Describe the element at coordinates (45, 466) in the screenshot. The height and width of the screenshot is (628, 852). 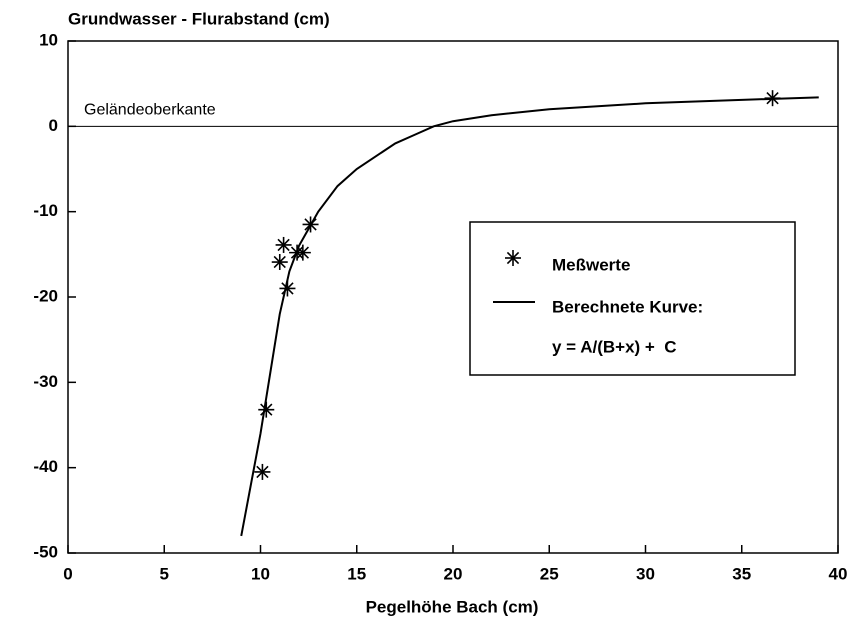
I see `y-tick-label: -40` at that location.